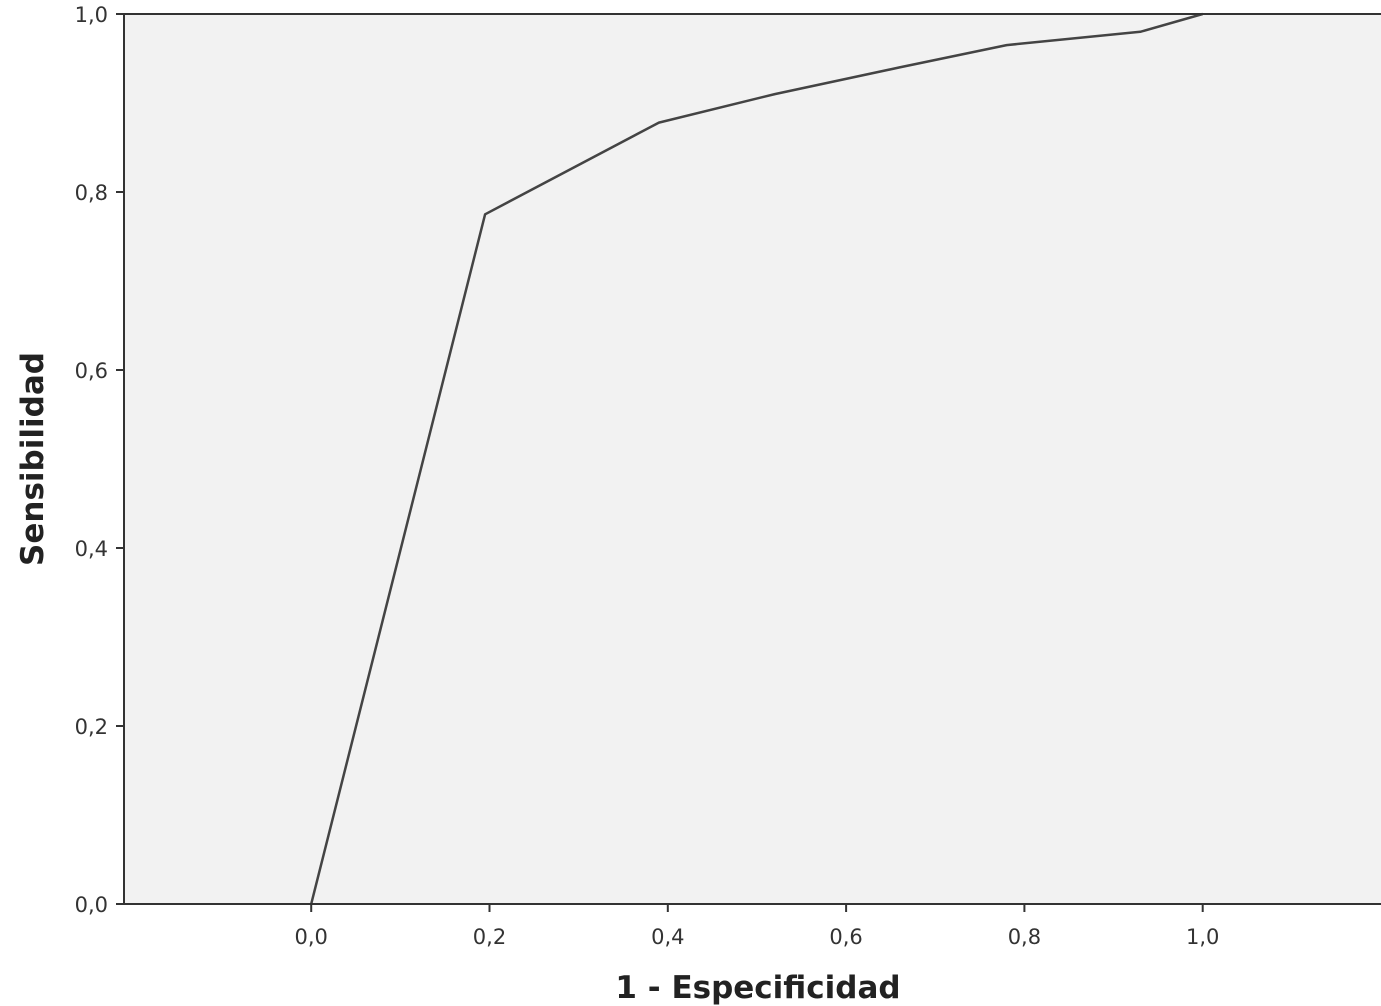 The width and height of the screenshot is (1381, 1006). I want to click on y-tick-label: 0,6, so click(91, 371).